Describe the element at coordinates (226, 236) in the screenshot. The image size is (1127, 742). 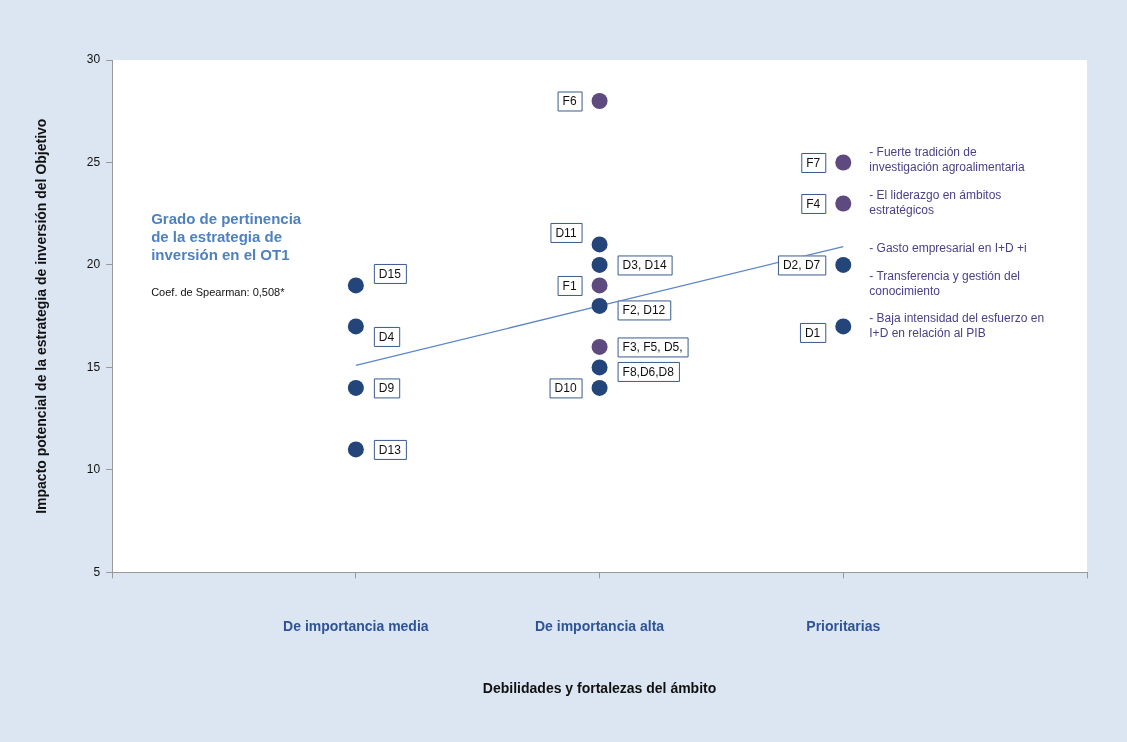
I see `annotation: Grado de pertinencia de la estrategia de inversión en el OT1` at that location.